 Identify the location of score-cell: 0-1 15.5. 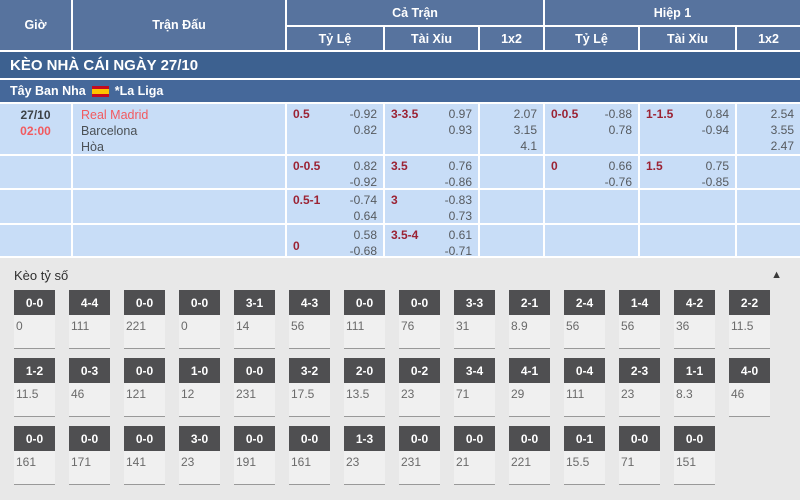
(584, 455).